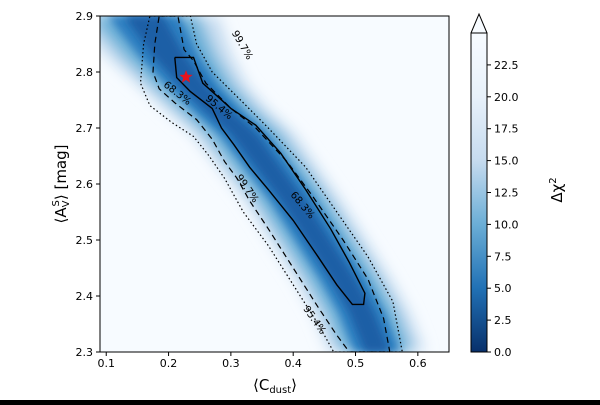  Describe the element at coordinates (262, 361) in the screenshot. I see `x-axis-ticks: 0.1 0.2 0.3 0.4 0.5 0.6` at that location.